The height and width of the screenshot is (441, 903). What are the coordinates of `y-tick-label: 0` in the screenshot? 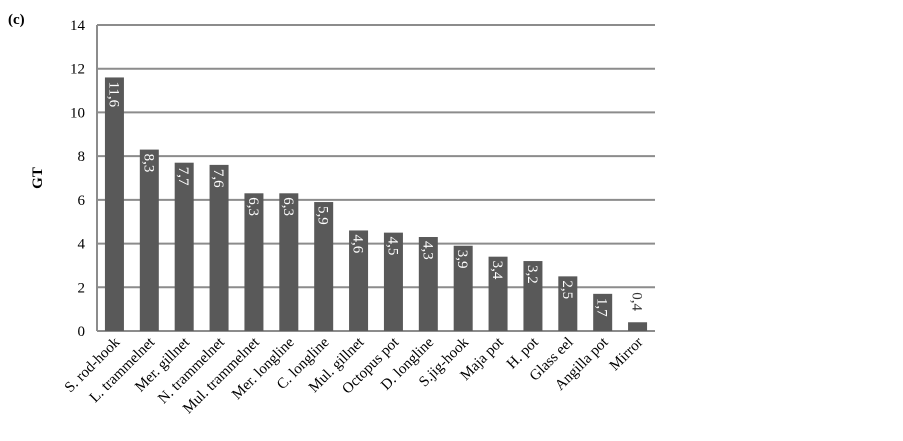 It's located at (82, 332).